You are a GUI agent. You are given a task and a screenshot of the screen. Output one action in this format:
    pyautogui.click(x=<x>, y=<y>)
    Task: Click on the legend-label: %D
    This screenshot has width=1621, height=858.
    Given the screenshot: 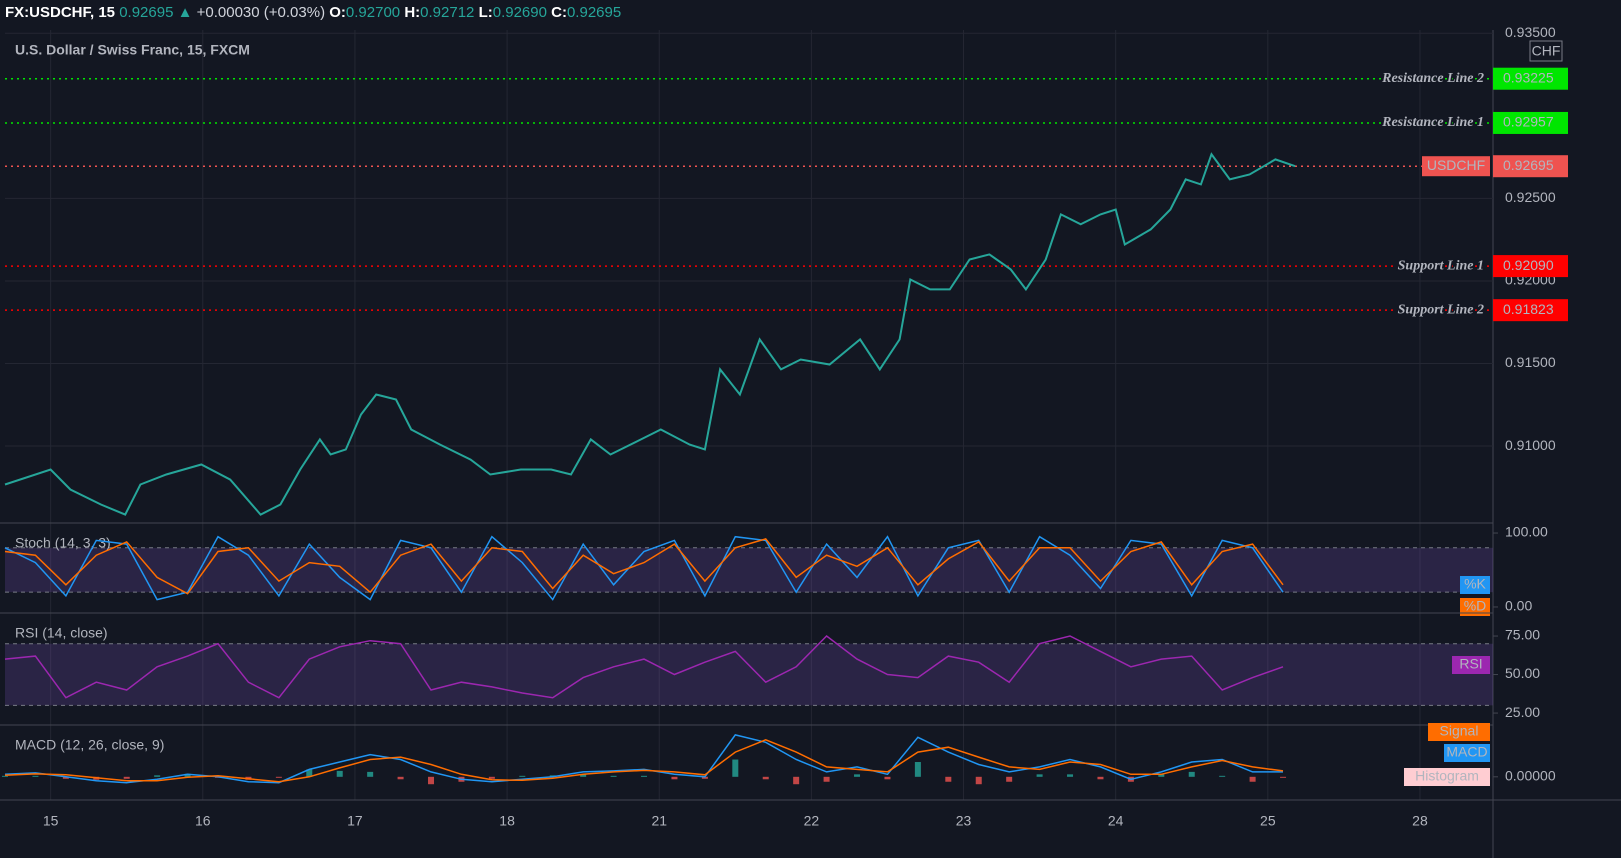 What is the action you would take?
    pyautogui.click(x=1475, y=606)
    